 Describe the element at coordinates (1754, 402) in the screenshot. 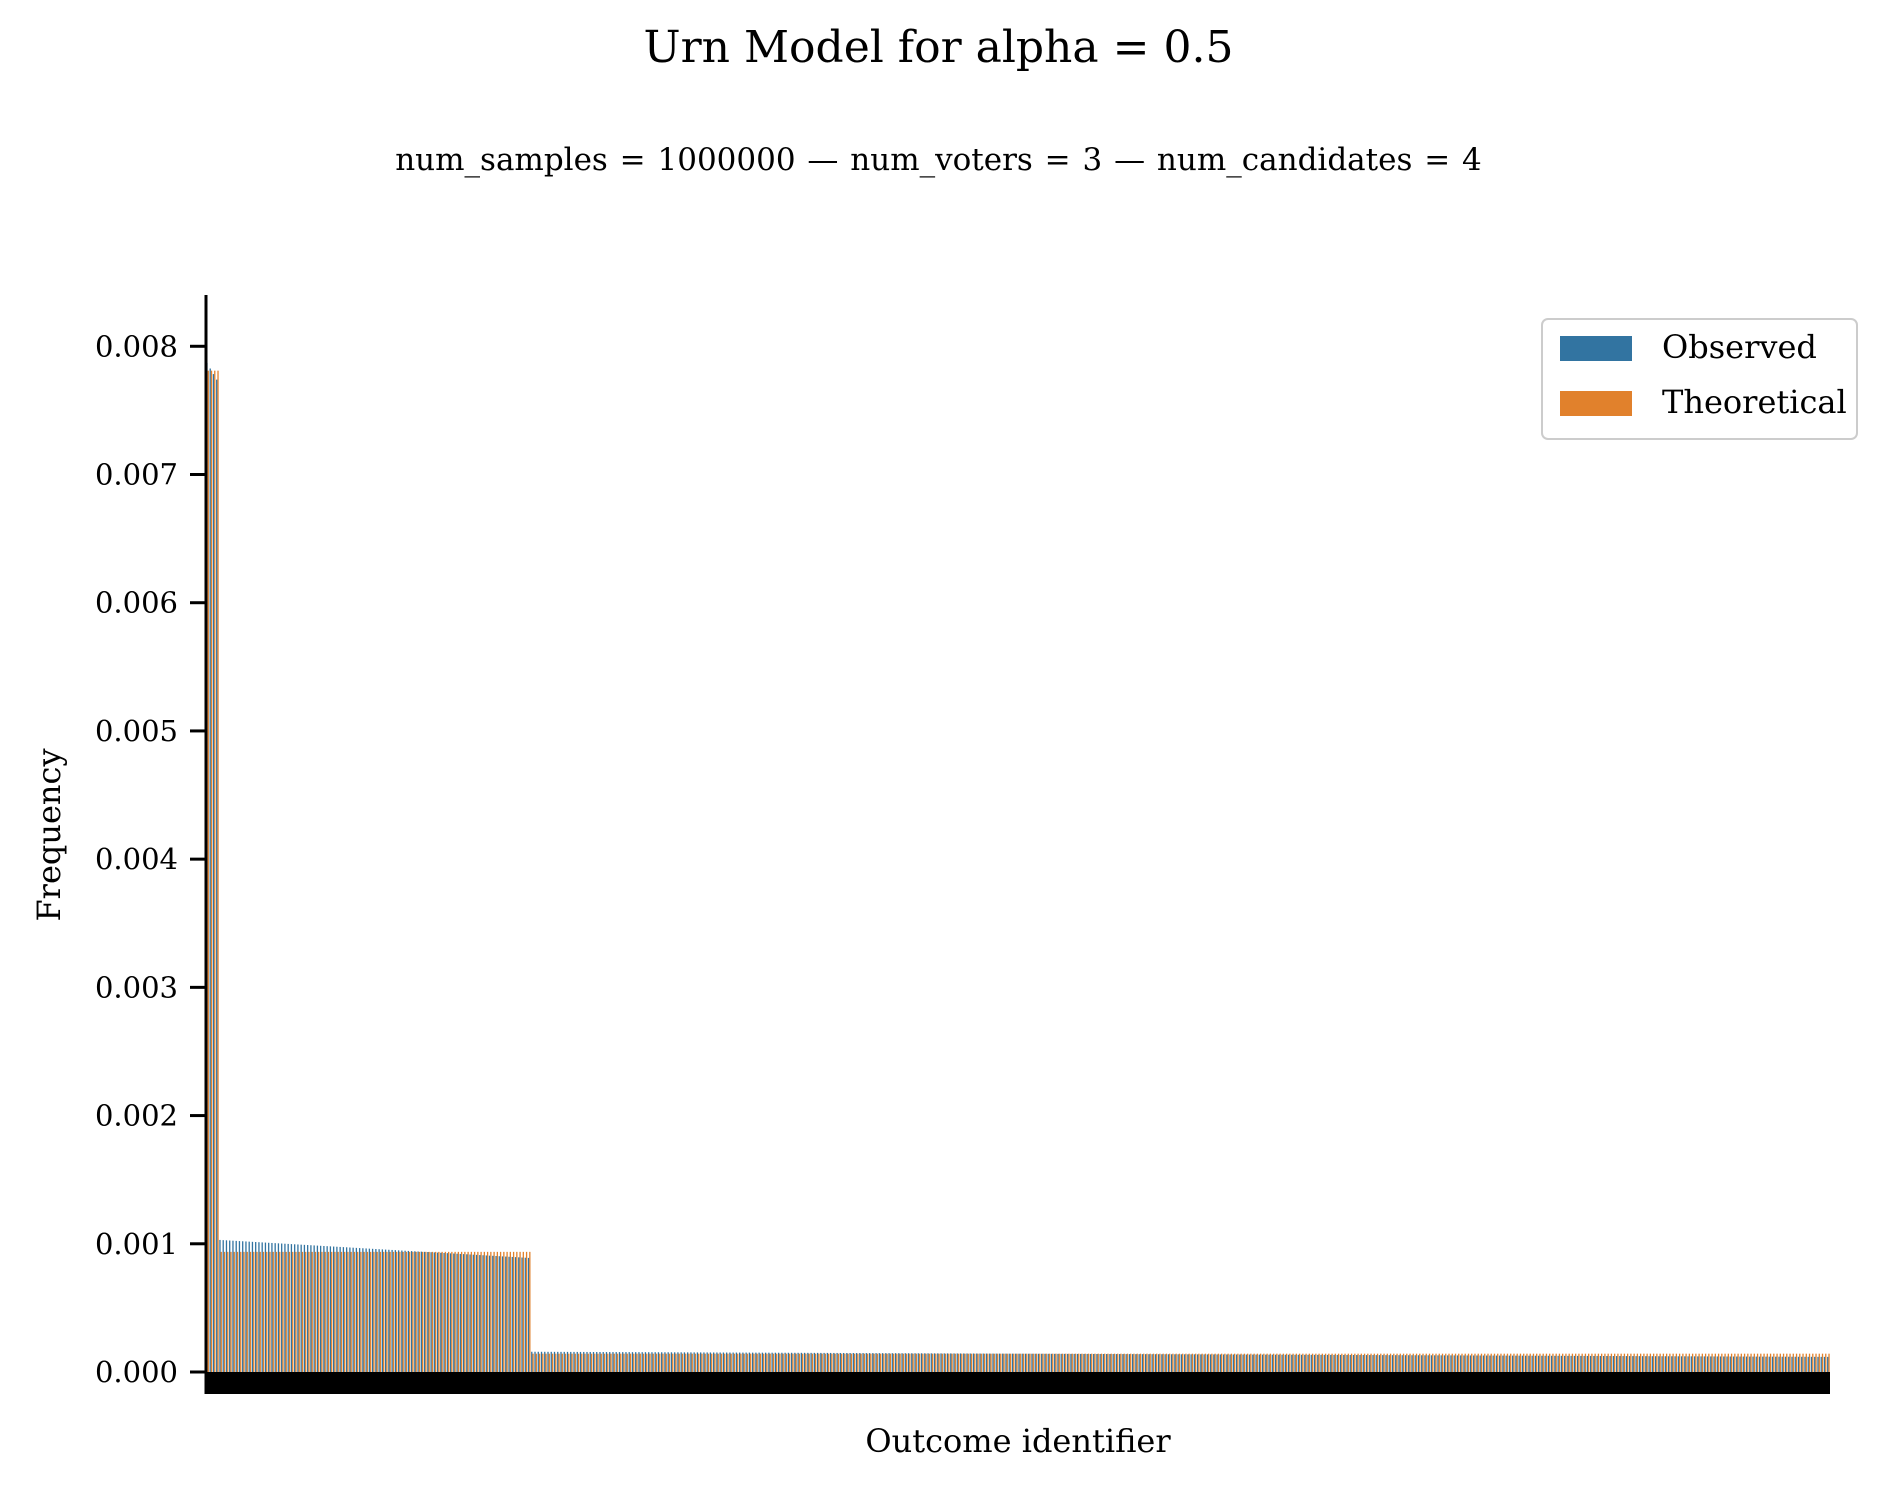

I see `legend-label-theoretical: Theoretical` at that location.